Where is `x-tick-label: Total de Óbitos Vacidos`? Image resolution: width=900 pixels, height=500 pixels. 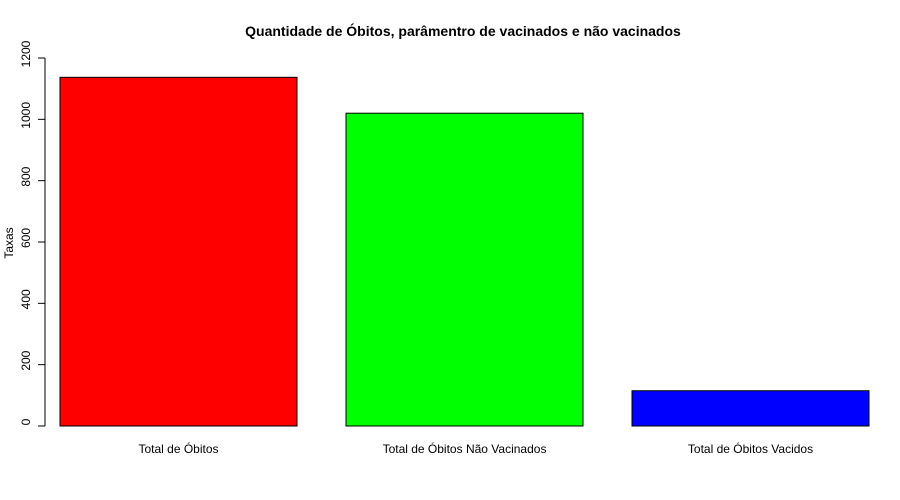 x-tick-label: Total de Óbitos Vacidos is located at coordinates (750, 448).